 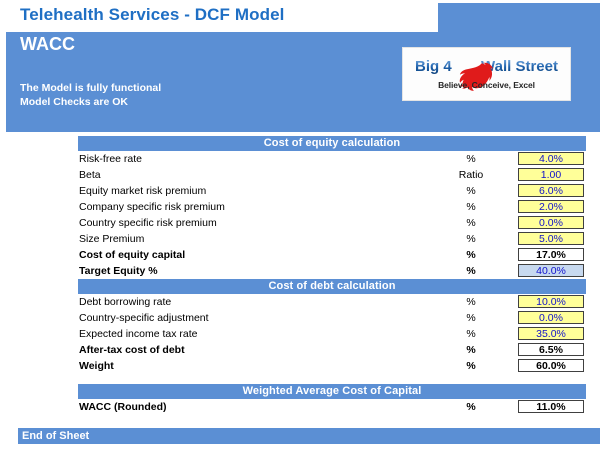 What do you see at coordinates (551, 406) in the screenshot?
I see `result-cell-wacc-rounded: 11.0%` at bounding box center [551, 406].